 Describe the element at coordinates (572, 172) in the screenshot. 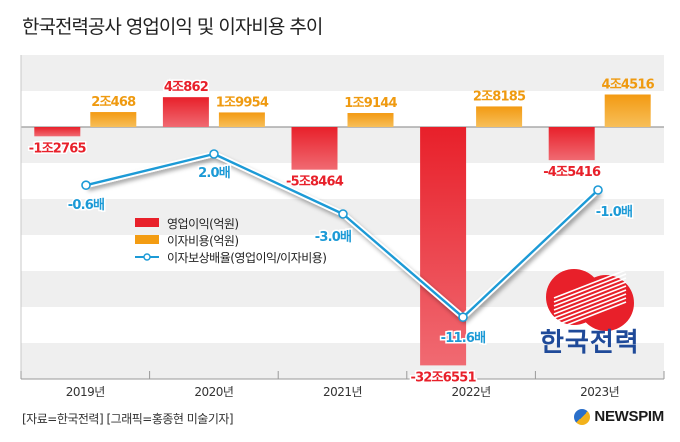

I see `operating-profit-label: -4조5416` at that location.